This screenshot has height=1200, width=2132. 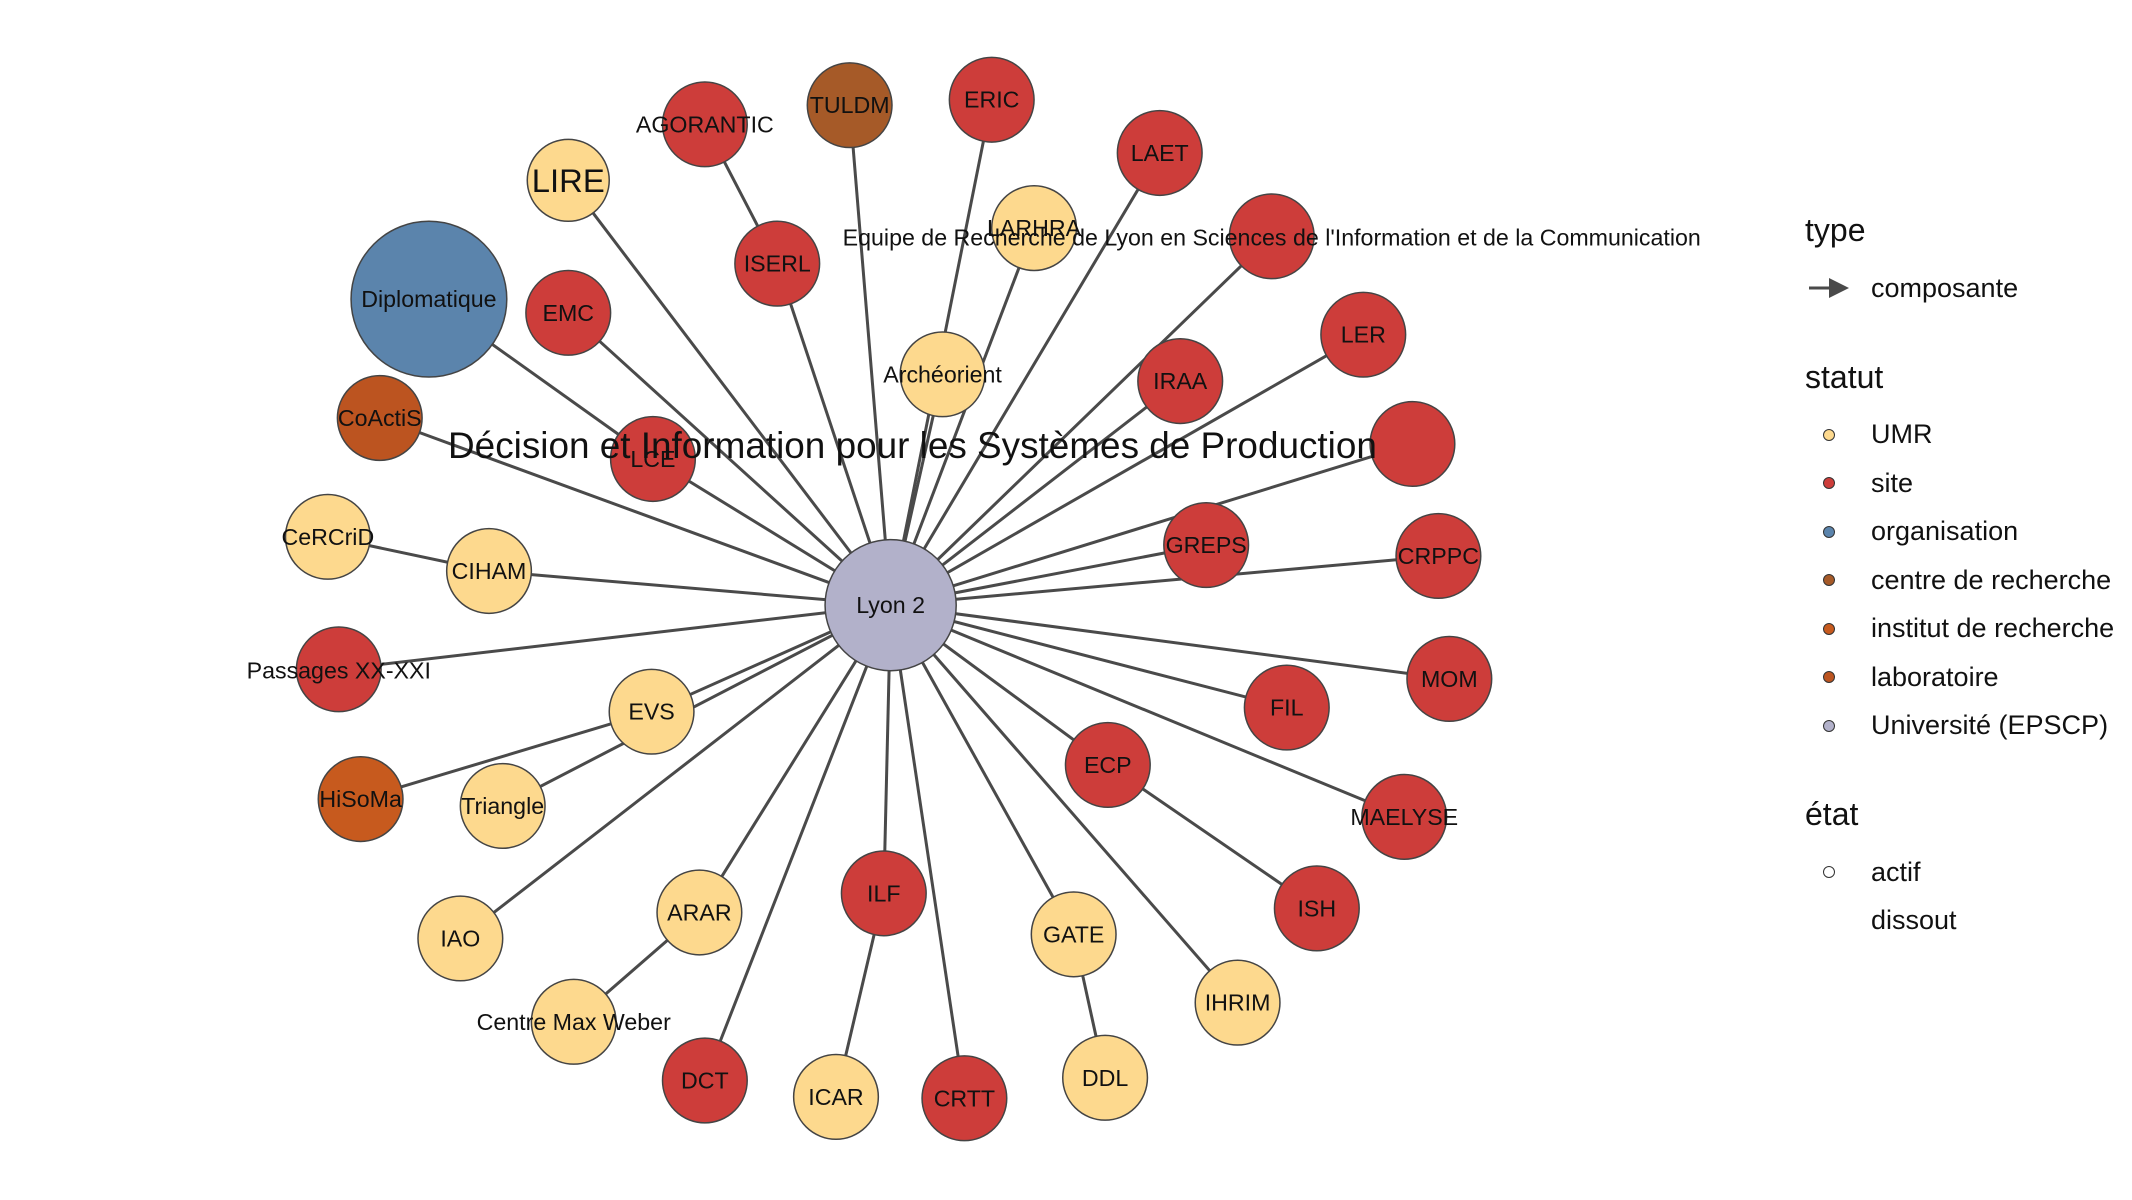 I want to click on legend-item-actif: actif, so click(x=1965, y=872).